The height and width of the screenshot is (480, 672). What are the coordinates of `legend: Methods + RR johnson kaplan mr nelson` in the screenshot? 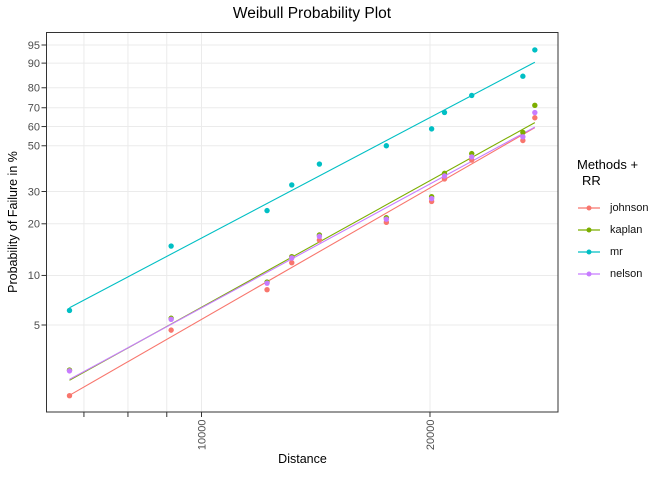 It's located at (624, 221).